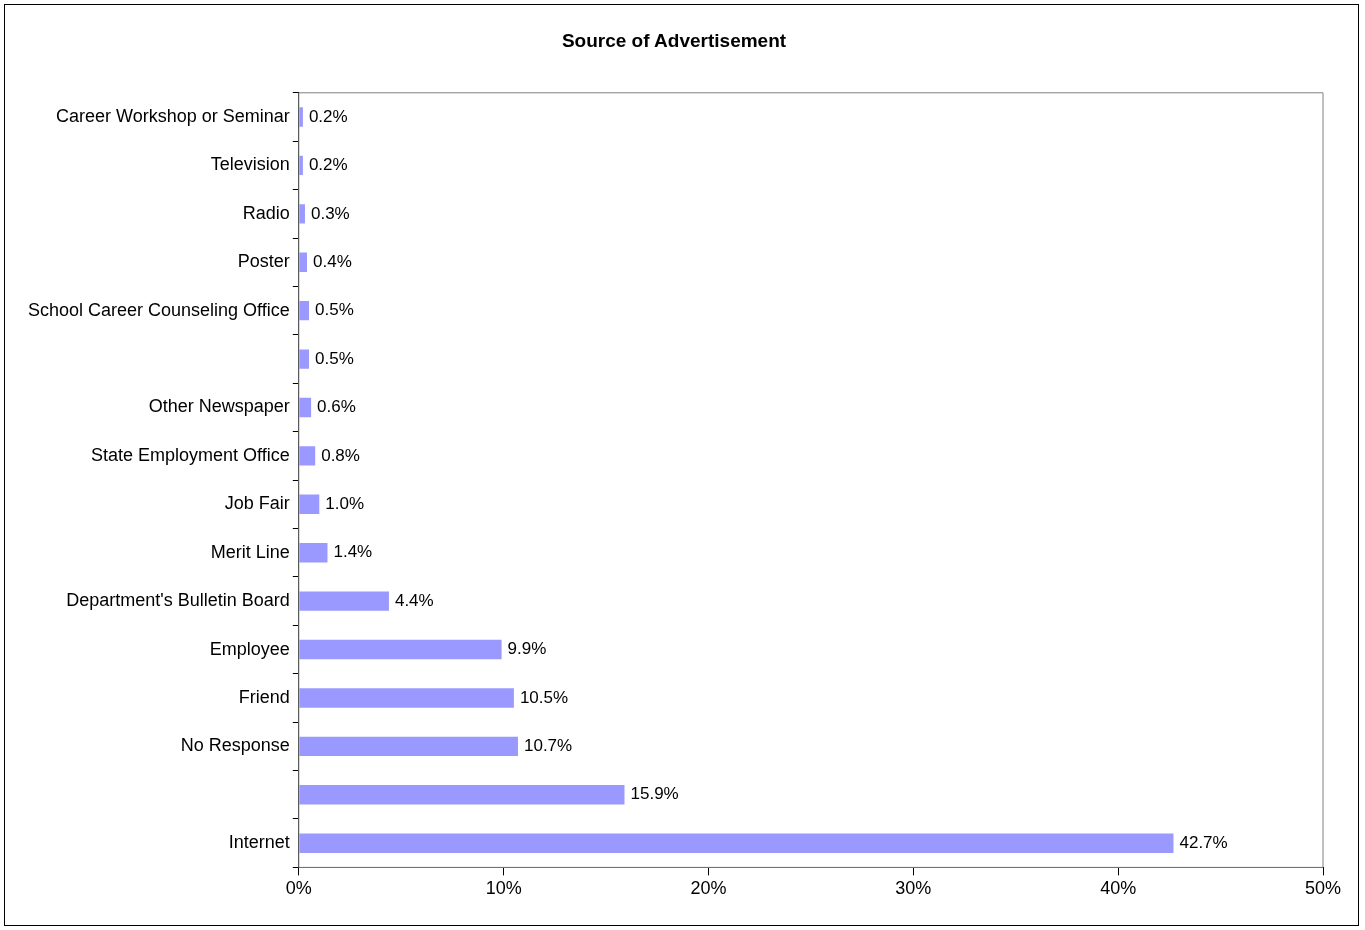 This screenshot has width=1365, height=930. What do you see at coordinates (298, 888) in the screenshot?
I see `x-tick-label: 0%` at bounding box center [298, 888].